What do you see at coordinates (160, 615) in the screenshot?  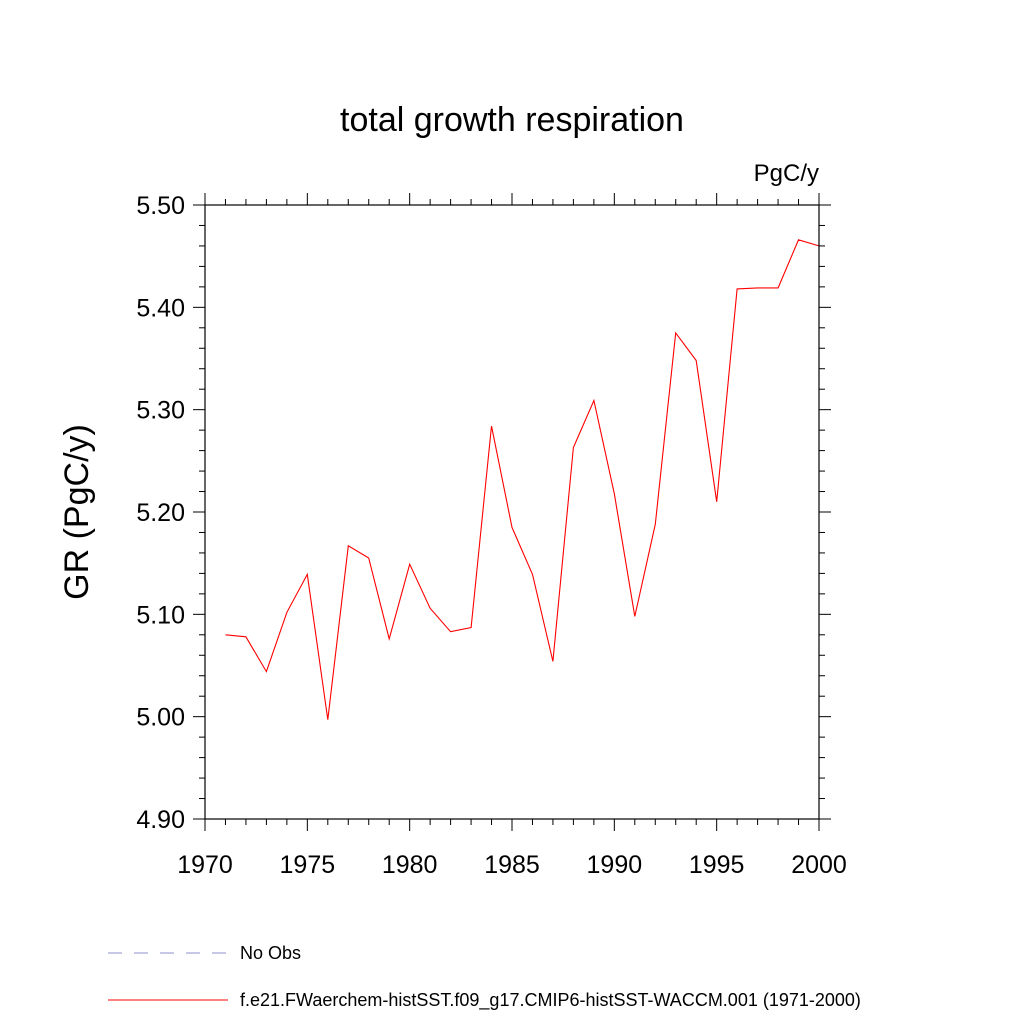 I see `y-tick-label: 5.10` at bounding box center [160, 615].